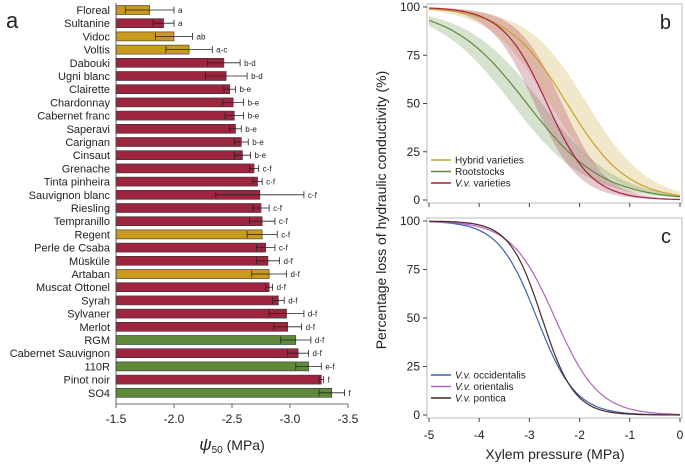 The width and height of the screenshot is (685, 466). Describe the element at coordinates (189, 234) in the screenshot. I see `bar-regent` at that location.